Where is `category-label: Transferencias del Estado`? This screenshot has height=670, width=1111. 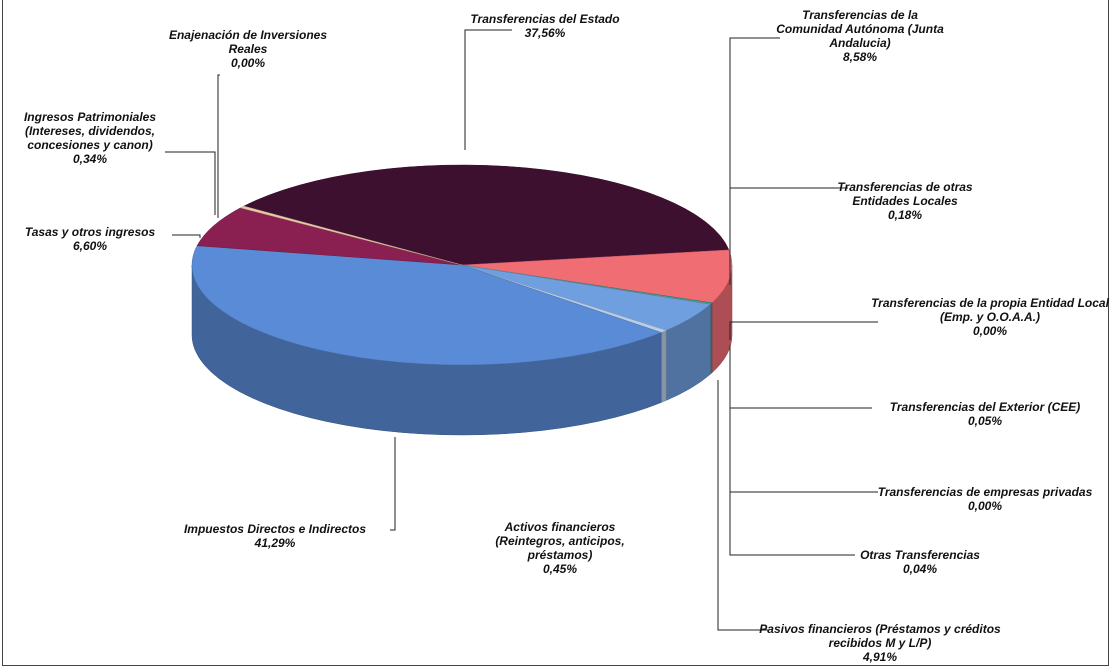 category-label: Transferencias del Estado is located at coordinates (545, 19).